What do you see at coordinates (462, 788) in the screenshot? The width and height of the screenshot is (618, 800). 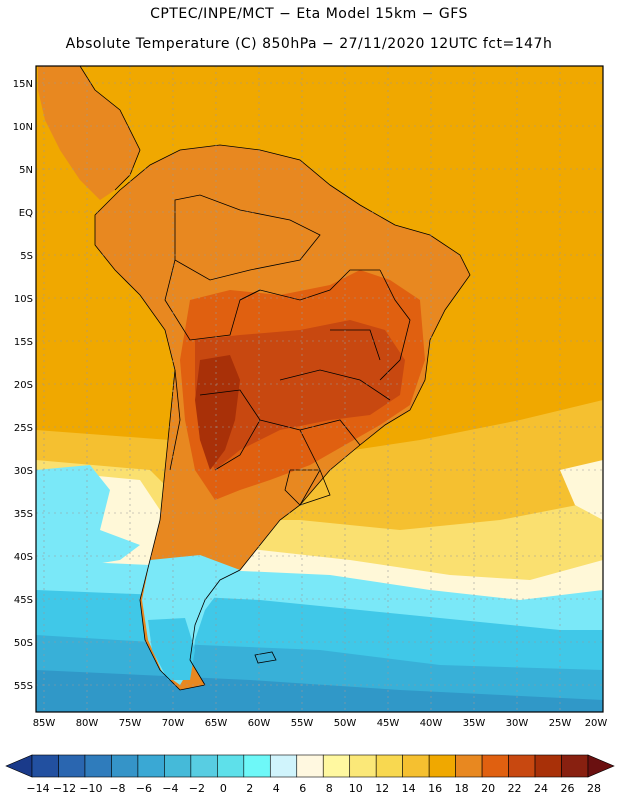 I see `colorbar-label: 18` at bounding box center [462, 788].